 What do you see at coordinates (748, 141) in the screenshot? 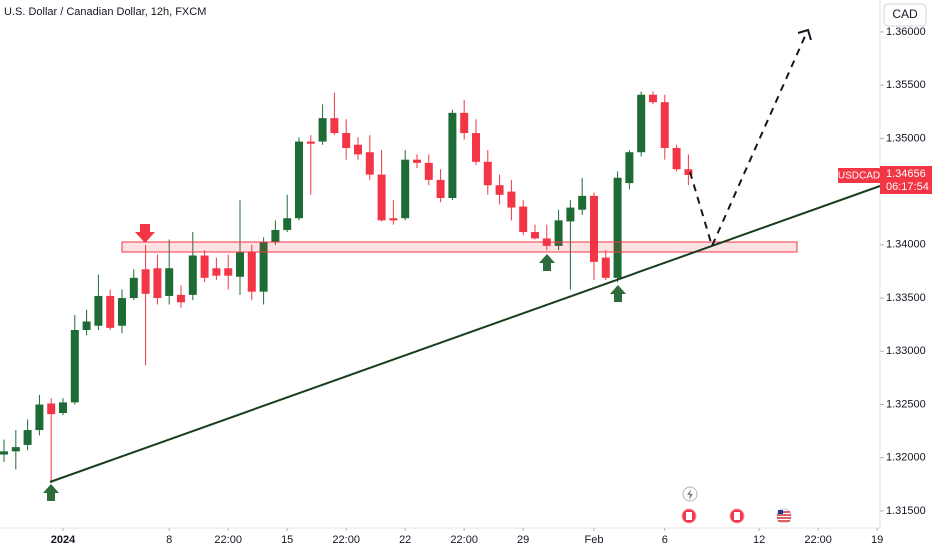
I see `projection-path` at bounding box center [748, 141].